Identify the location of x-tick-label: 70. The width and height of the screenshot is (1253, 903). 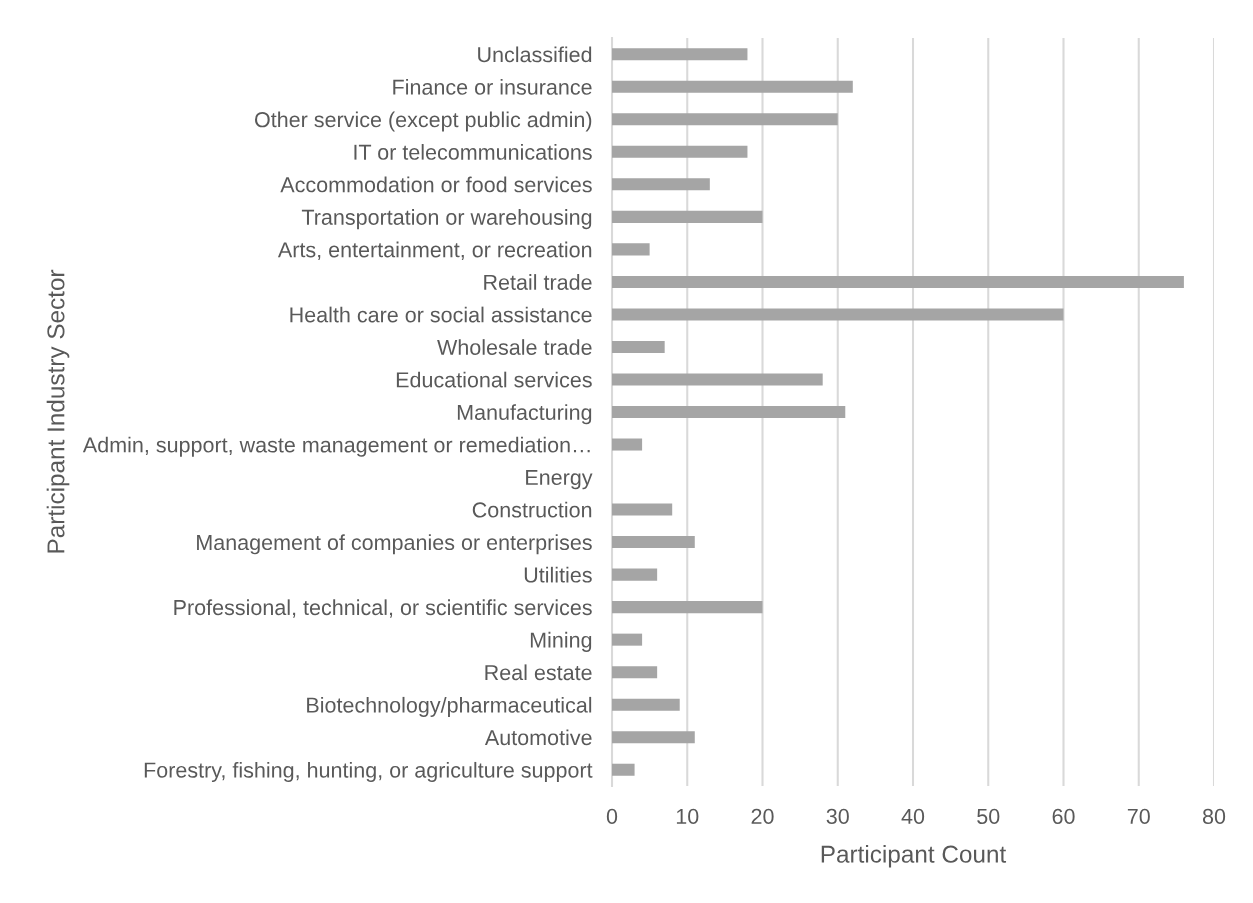
(1138, 816).